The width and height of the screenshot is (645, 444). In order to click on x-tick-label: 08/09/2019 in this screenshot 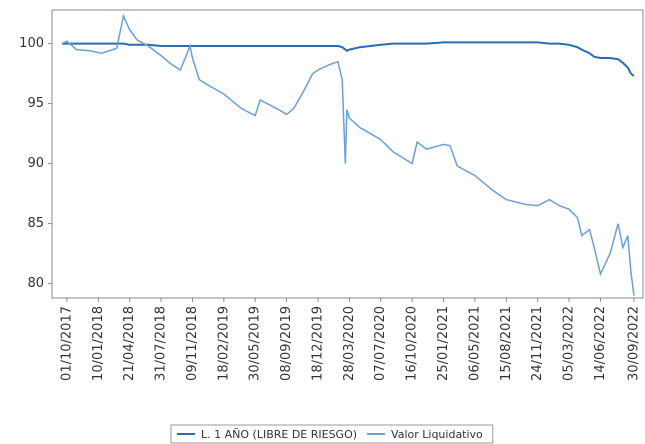, I will do `click(286, 343)`.